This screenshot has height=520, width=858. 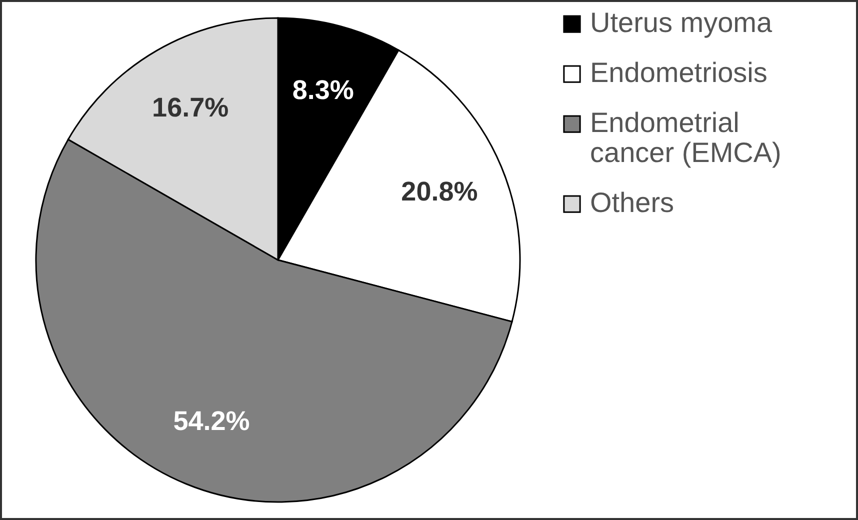 What do you see at coordinates (323, 89) in the screenshot?
I see `data-label: 8.3%` at bounding box center [323, 89].